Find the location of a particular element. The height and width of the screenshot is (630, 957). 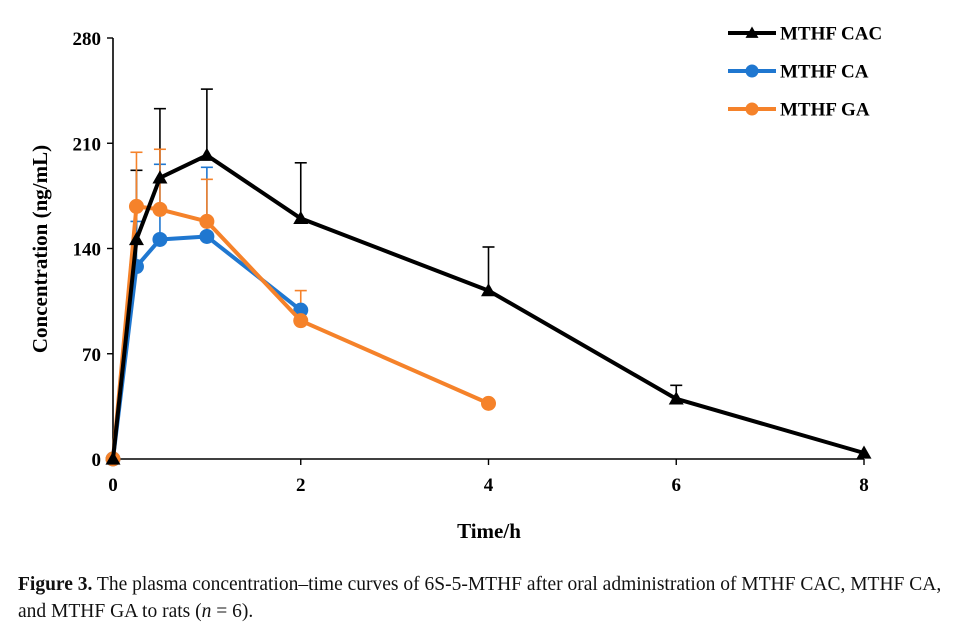

y-tick-label: 280 is located at coordinates (87, 39).